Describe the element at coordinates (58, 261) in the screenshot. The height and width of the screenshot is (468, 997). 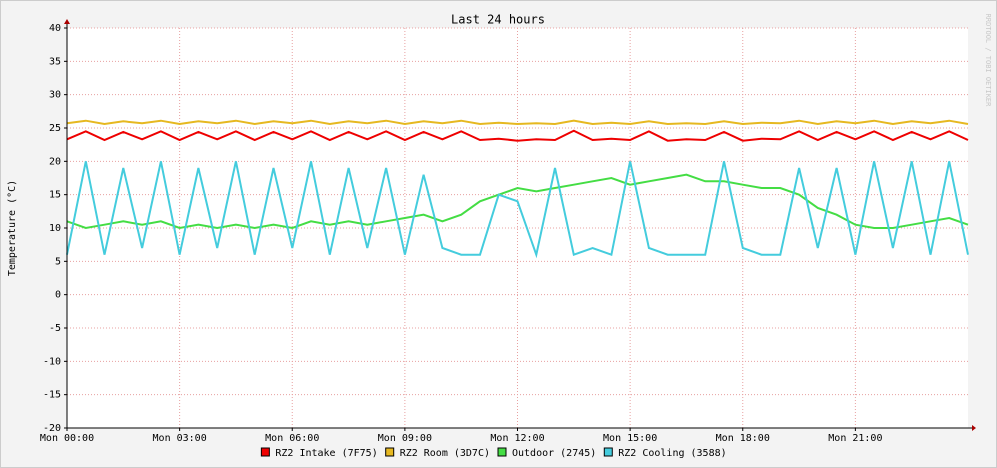
I see `y-tick-label: 5` at that location.